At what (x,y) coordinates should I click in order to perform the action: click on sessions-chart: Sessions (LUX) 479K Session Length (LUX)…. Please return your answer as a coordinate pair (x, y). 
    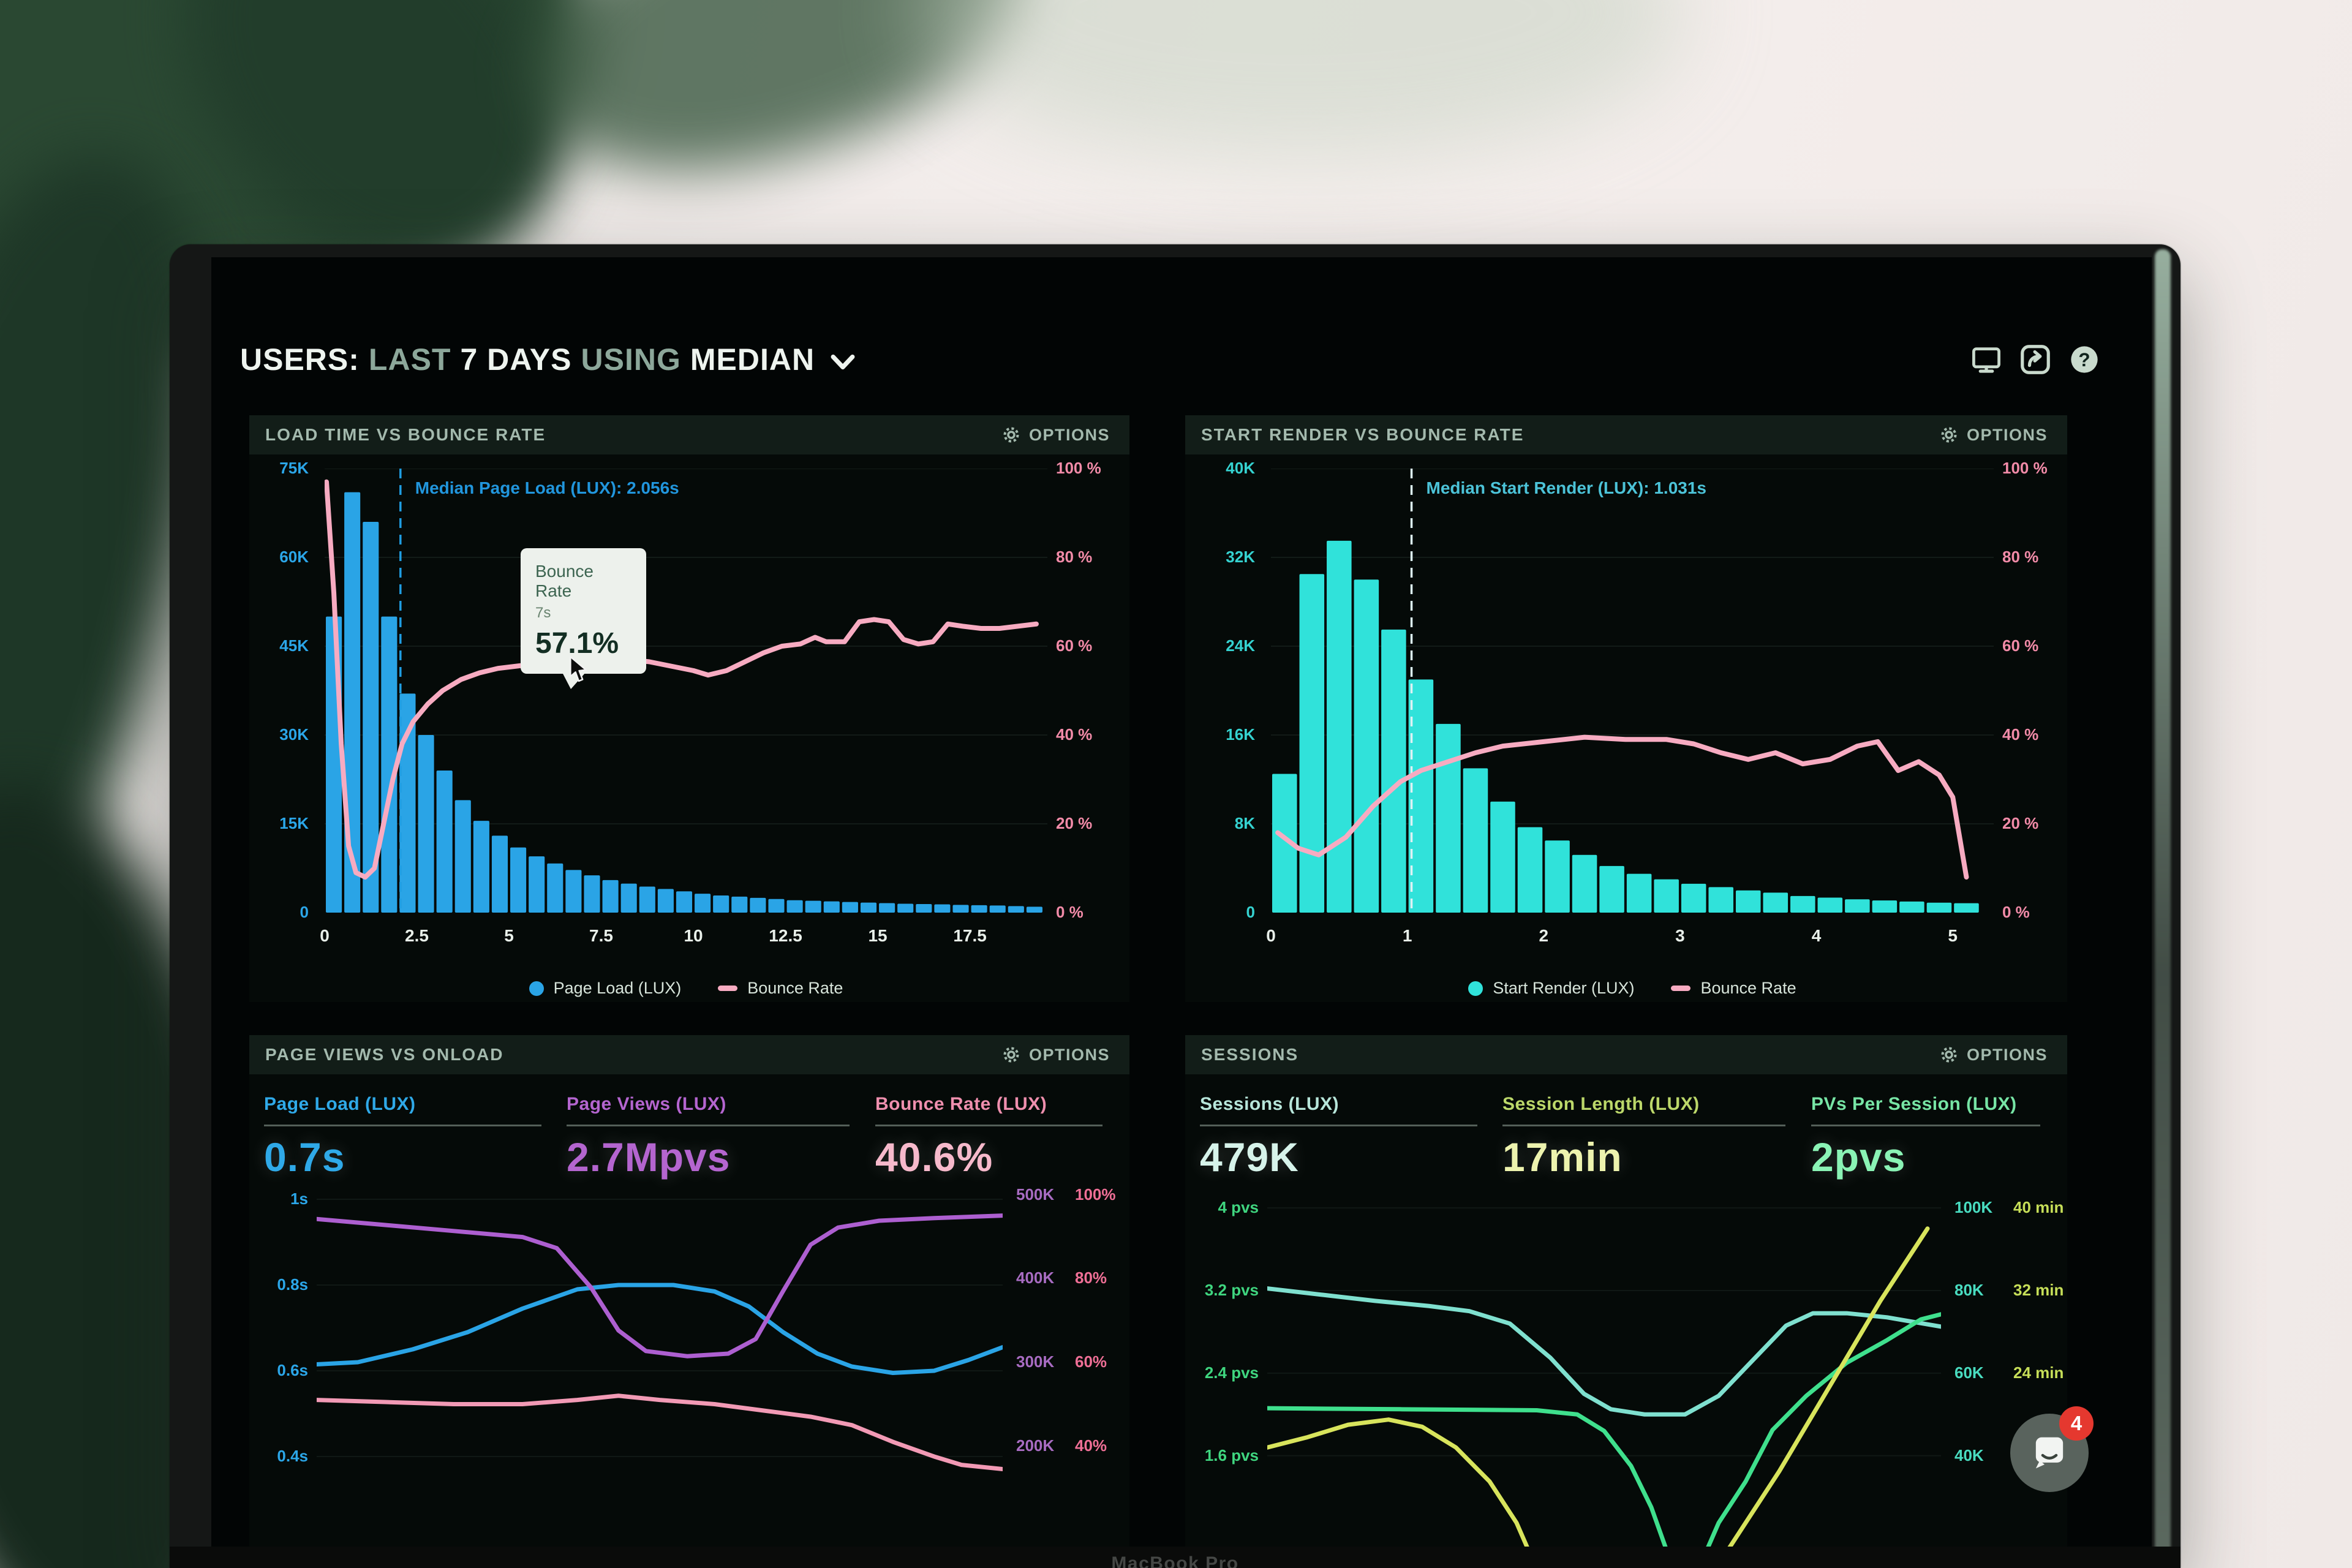
    Looking at the image, I should click on (1626, 1311).